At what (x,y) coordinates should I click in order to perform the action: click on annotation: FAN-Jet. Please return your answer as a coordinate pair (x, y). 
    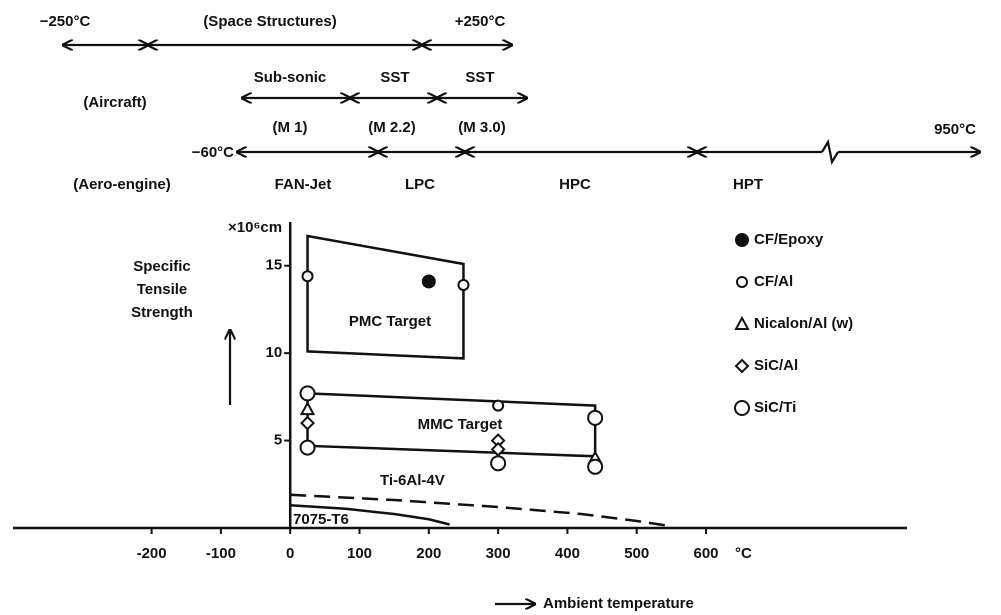
    Looking at the image, I should click on (303, 184).